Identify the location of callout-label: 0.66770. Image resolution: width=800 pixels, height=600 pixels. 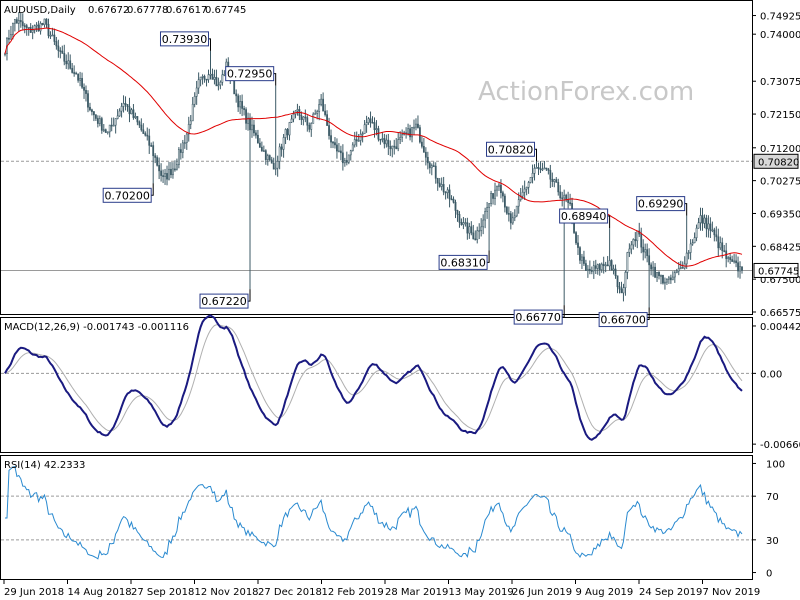
(538, 317).